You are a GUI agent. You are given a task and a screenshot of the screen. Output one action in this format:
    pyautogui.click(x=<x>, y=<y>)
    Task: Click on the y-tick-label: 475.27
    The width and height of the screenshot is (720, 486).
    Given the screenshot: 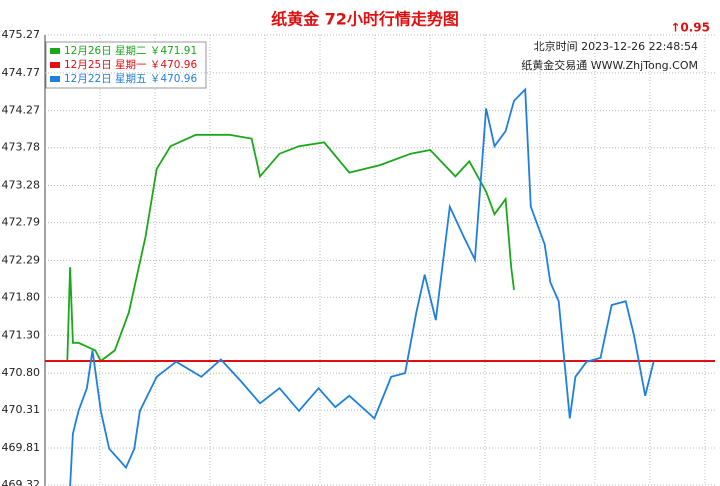 What is the action you would take?
    pyautogui.click(x=21, y=34)
    